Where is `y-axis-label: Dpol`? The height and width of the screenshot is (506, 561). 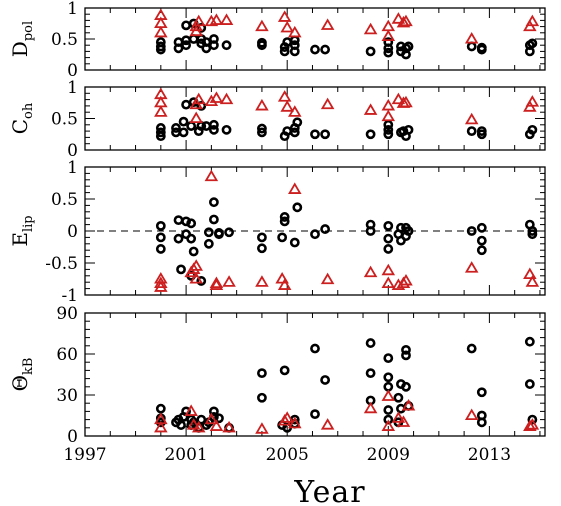 y-axis-label: Dpol is located at coordinates (22, 39).